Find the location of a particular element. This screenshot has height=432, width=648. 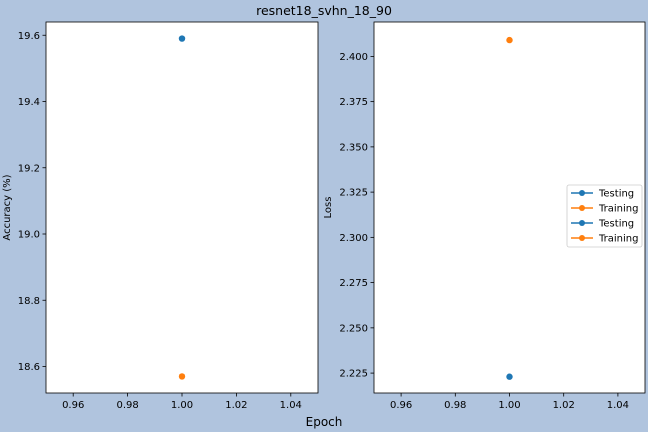

y-tick-label: 18.6 is located at coordinates (29, 367).